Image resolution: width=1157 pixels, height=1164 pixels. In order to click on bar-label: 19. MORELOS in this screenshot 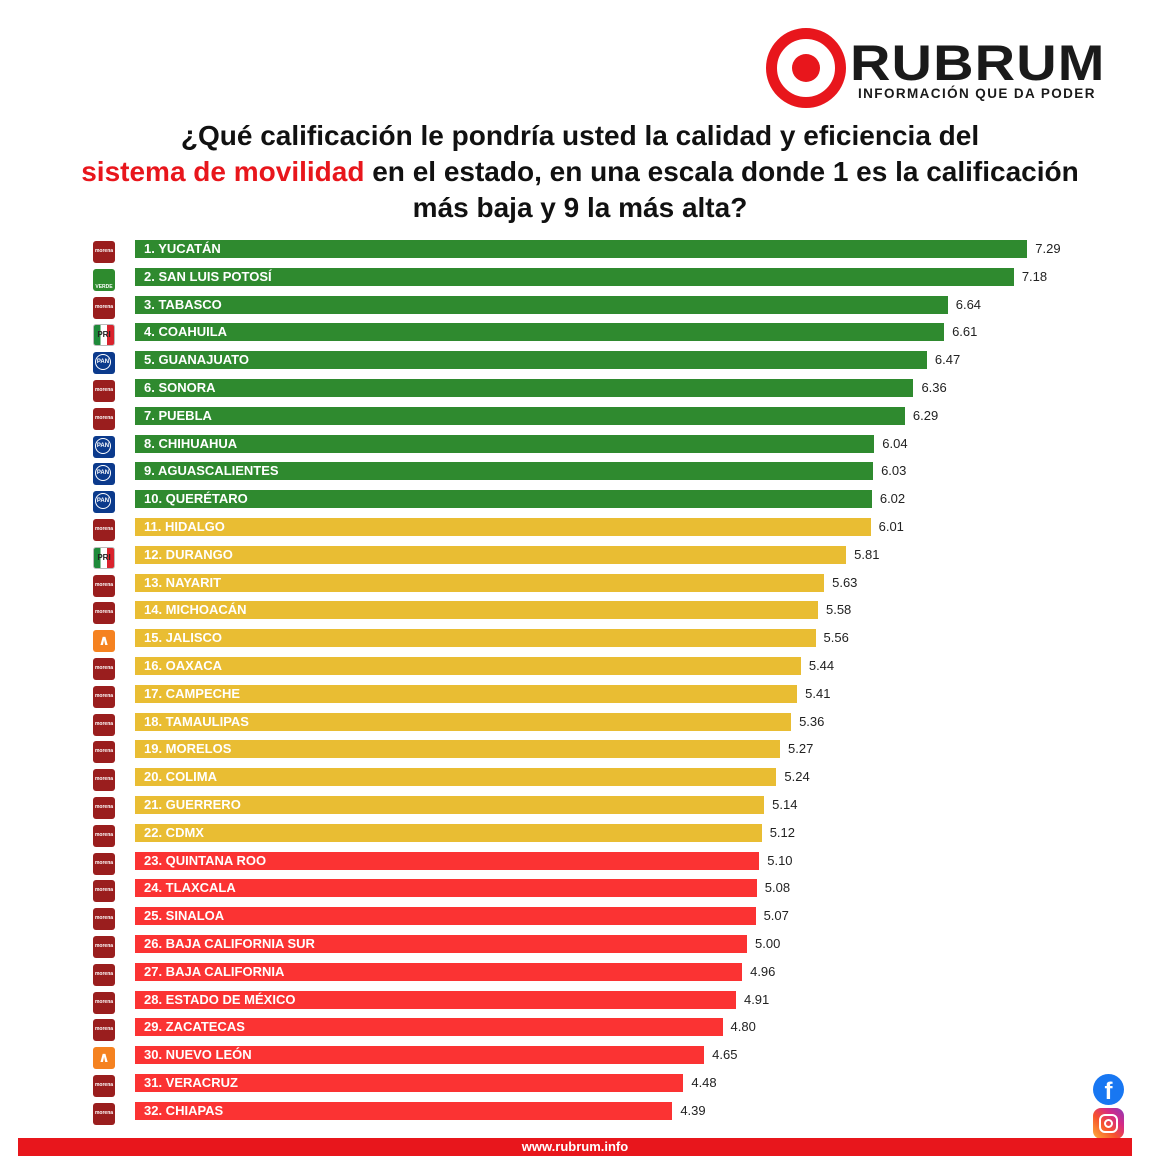, I will do `click(188, 749)`.